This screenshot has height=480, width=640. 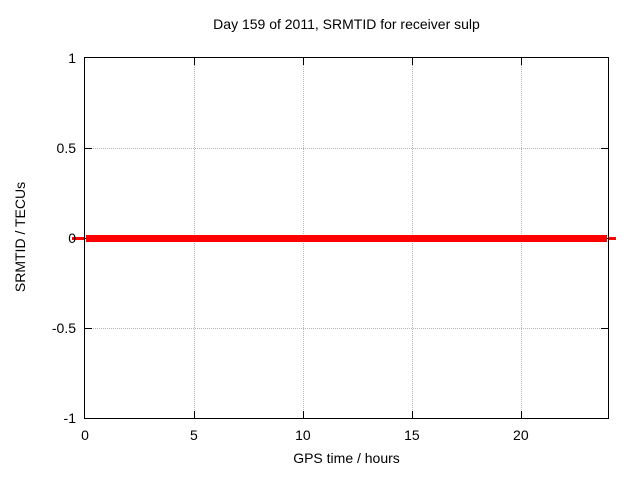 What do you see at coordinates (612, 238) in the screenshot?
I see `series-endcap-right` at bounding box center [612, 238].